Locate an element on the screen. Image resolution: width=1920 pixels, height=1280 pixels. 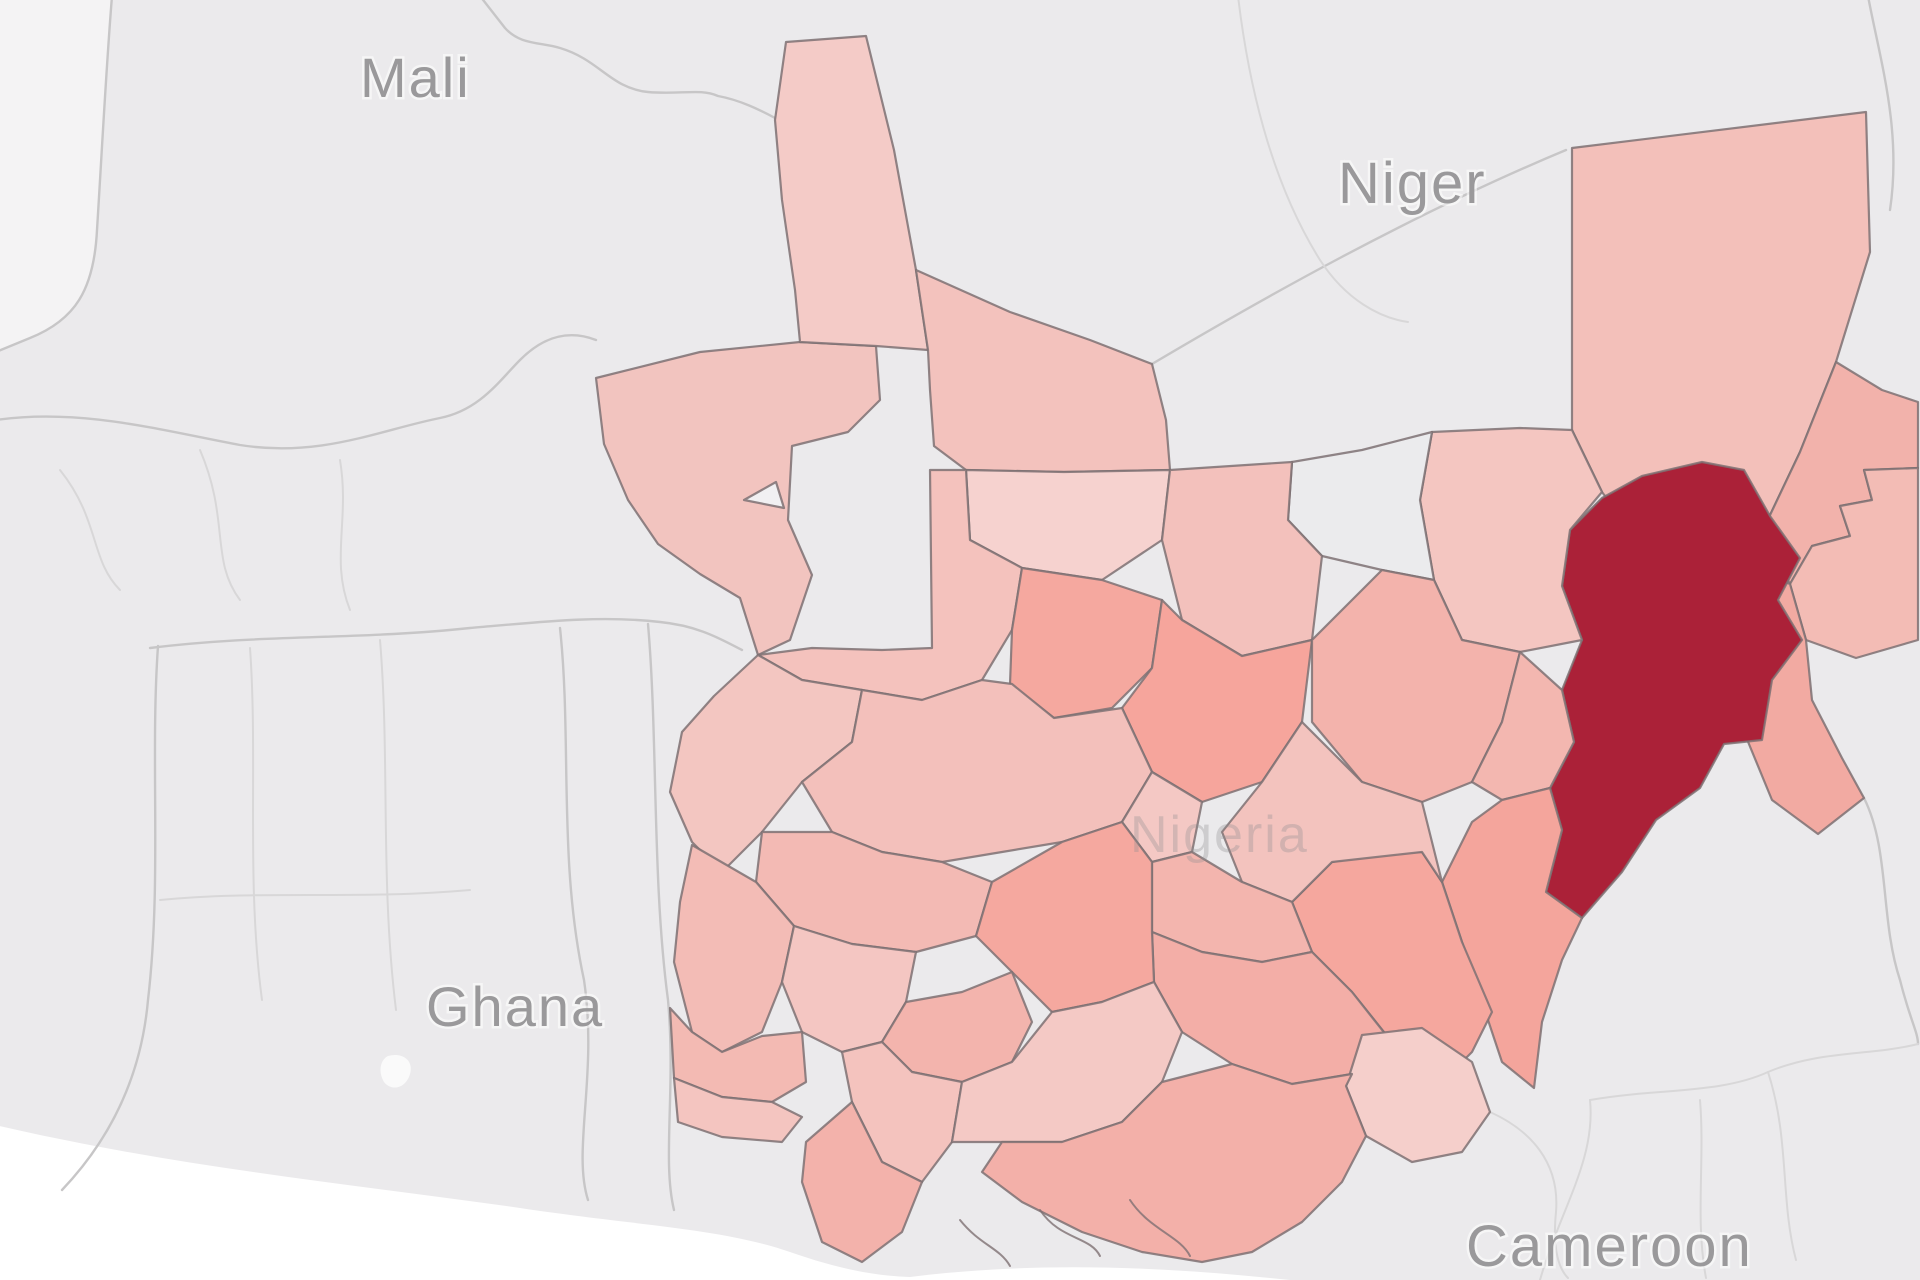
map-region-r21 is located at coordinates (1332, 812).